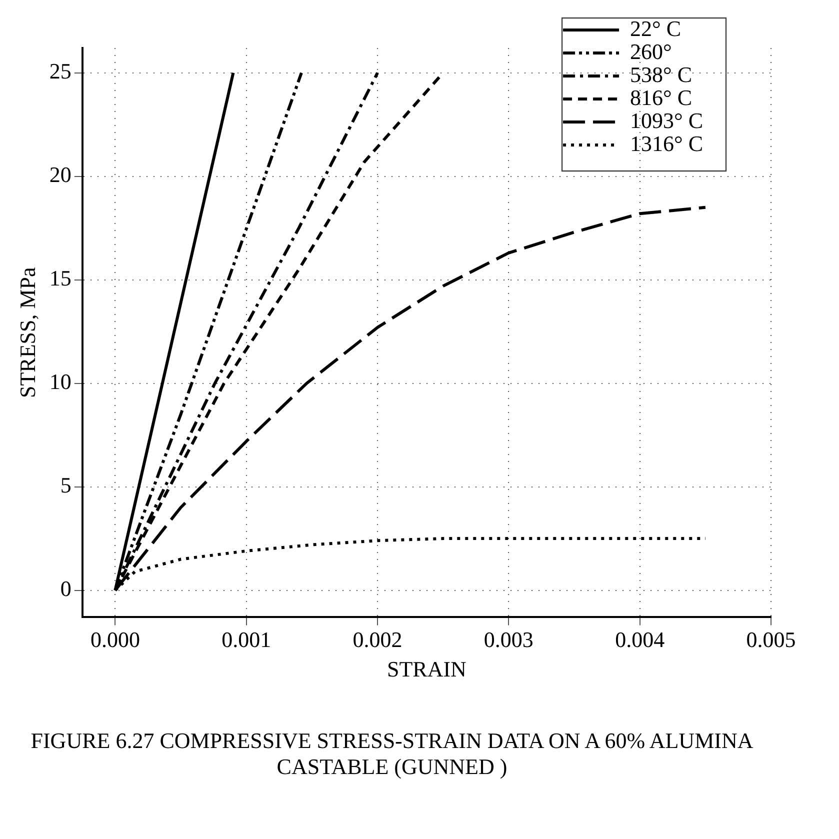 Image resolution: width=839 pixels, height=839 pixels. What do you see at coordinates (66, 589) in the screenshot?
I see `y-tick-label: 0` at bounding box center [66, 589].